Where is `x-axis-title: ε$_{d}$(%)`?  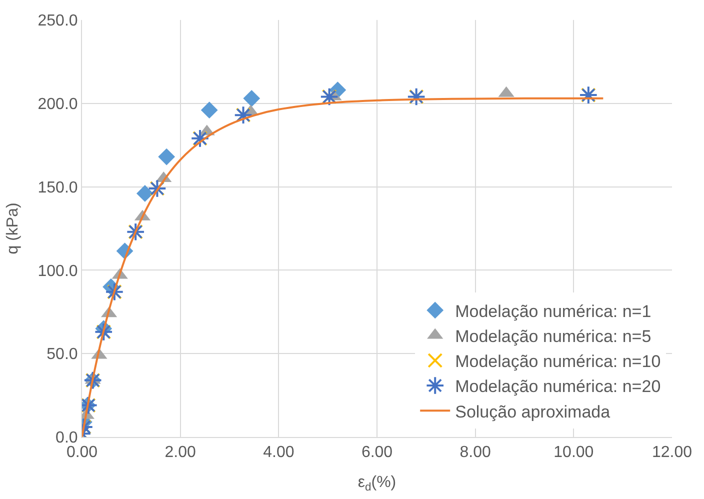
x-axis-title: ε$_{d}$(%) is located at coordinates (377, 484).